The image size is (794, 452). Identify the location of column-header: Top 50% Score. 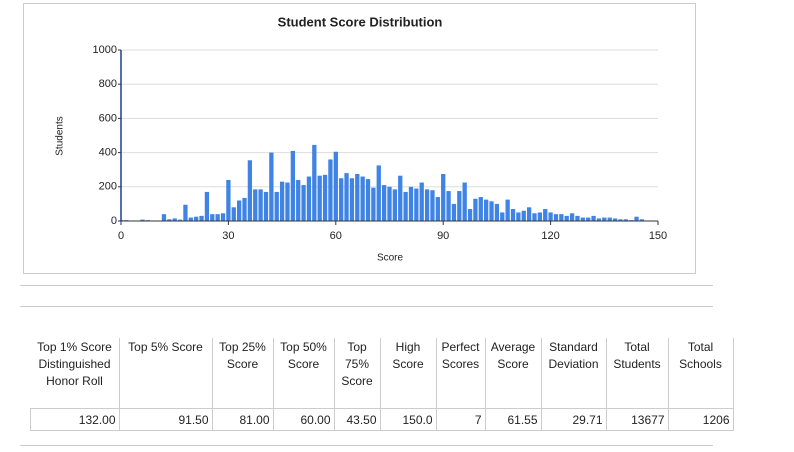
(304, 373).